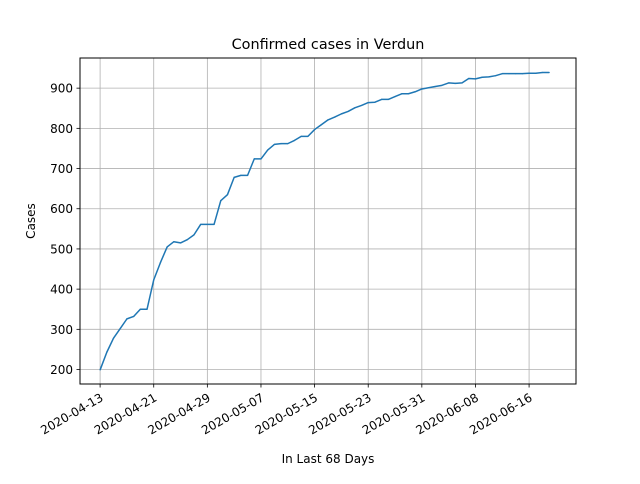  I want to click on y-tick-label: 700, so click(61, 169).